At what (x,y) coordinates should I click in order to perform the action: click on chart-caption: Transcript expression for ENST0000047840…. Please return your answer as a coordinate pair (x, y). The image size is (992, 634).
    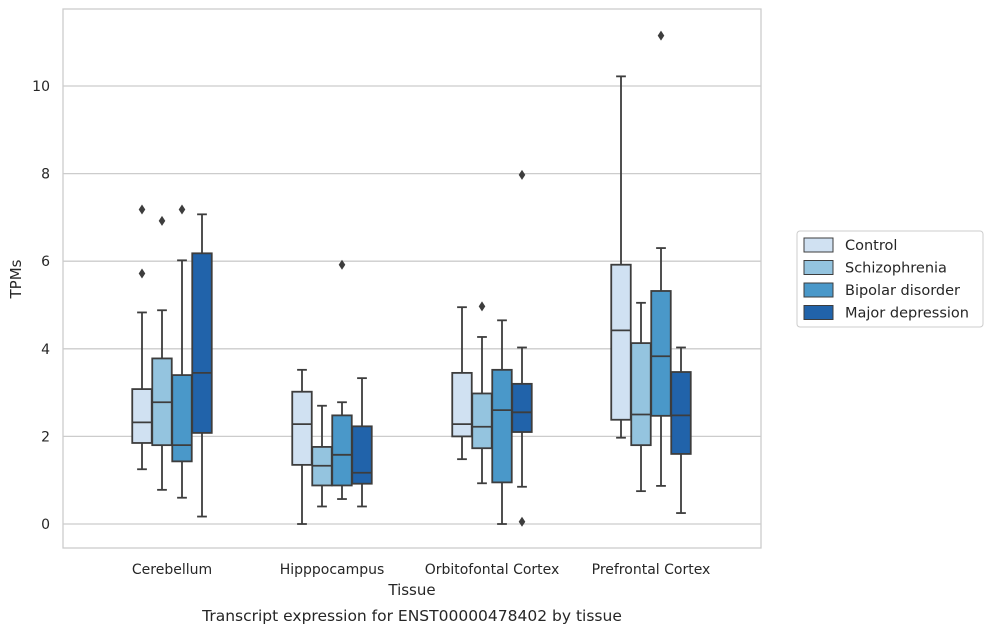
    Looking at the image, I should click on (411, 616).